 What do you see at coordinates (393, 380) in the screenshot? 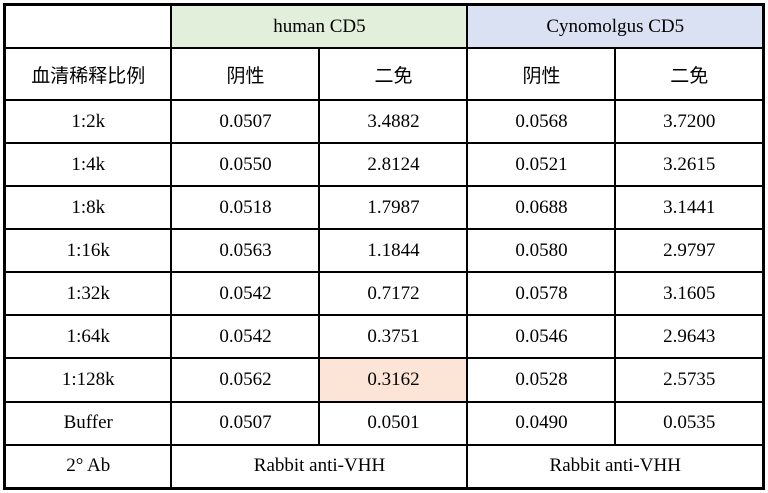
I see `highlighted-value-cell: 0.3162` at bounding box center [393, 380].